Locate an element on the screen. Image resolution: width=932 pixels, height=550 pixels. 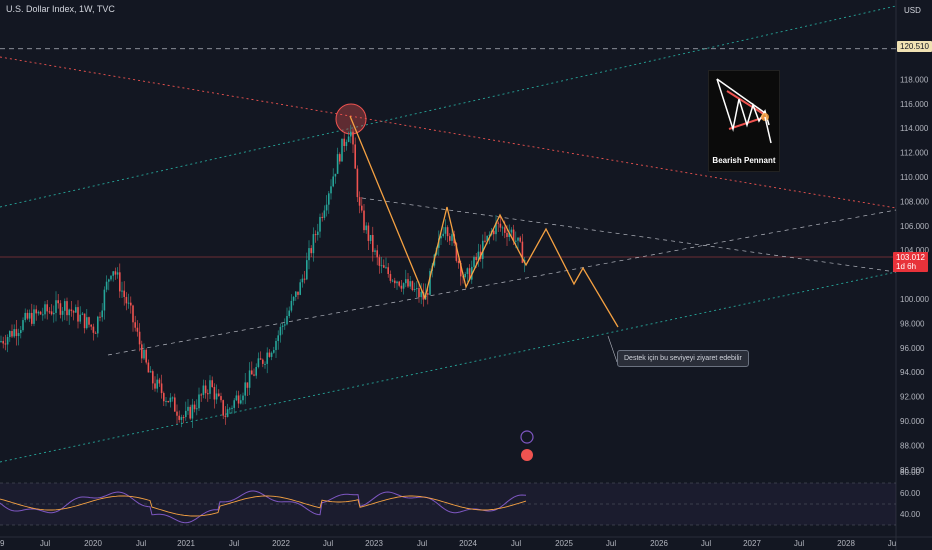
time-tick-label: Ju is located at coordinates (892, 543).